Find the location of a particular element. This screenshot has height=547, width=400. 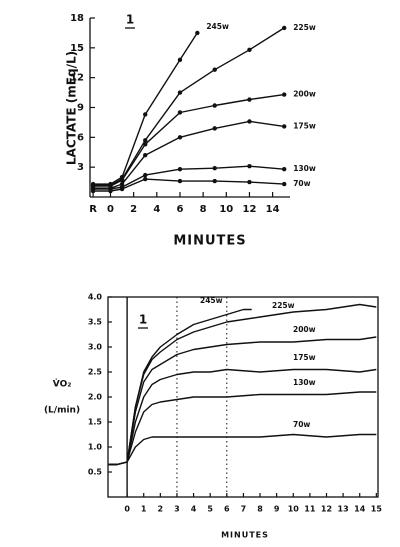

x-tick-label: 1 is located at coordinates (144, 509).